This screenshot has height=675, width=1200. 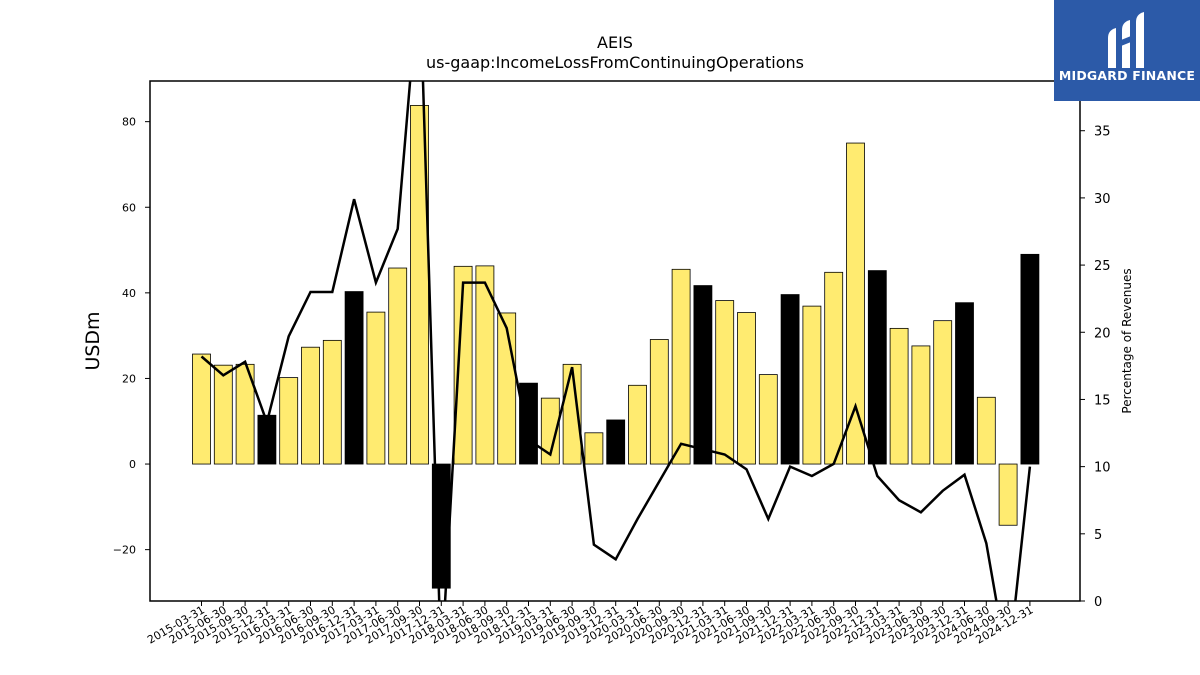 I want to click on y-tick-label: 60, so click(x=129, y=207).